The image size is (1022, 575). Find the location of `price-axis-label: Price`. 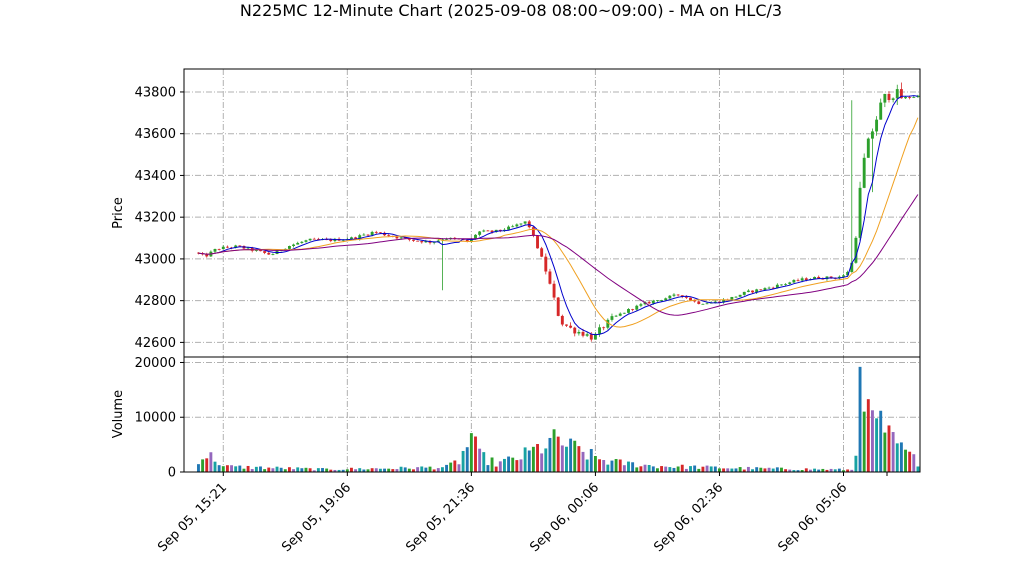

price-axis-label: Price is located at coordinates (118, 213).